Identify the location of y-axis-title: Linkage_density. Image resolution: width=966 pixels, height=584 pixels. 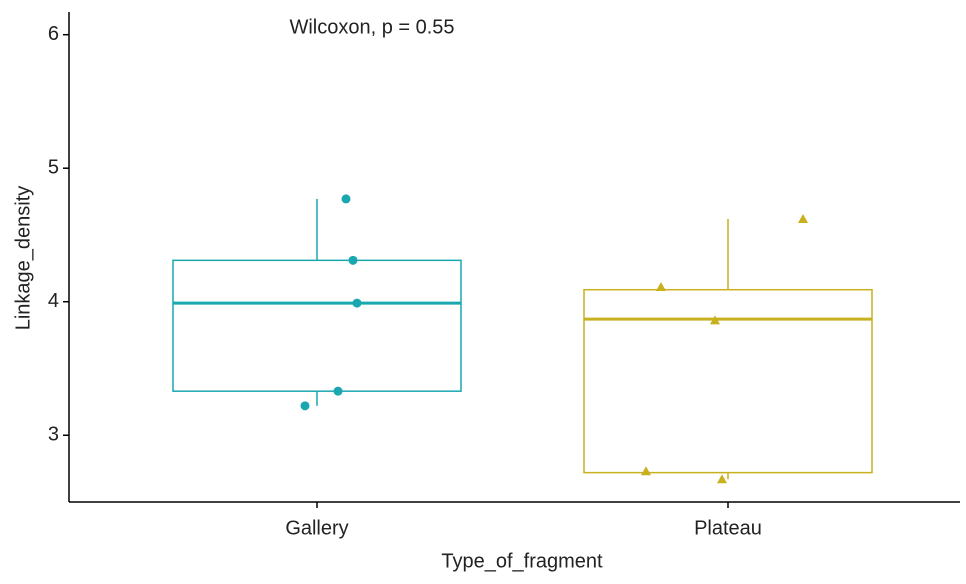
(23, 258).